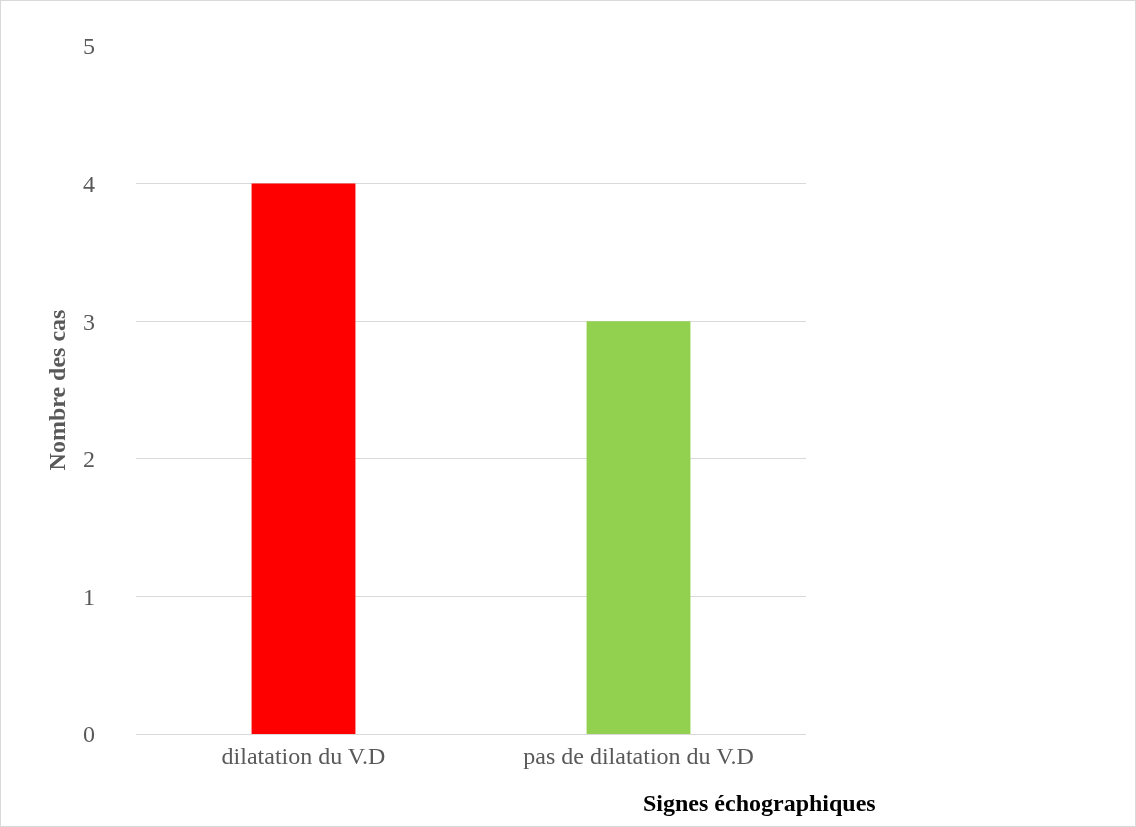 Image resolution: width=1136 pixels, height=827 pixels. I want to click on y-tick-label: 1, so click(89, 596).